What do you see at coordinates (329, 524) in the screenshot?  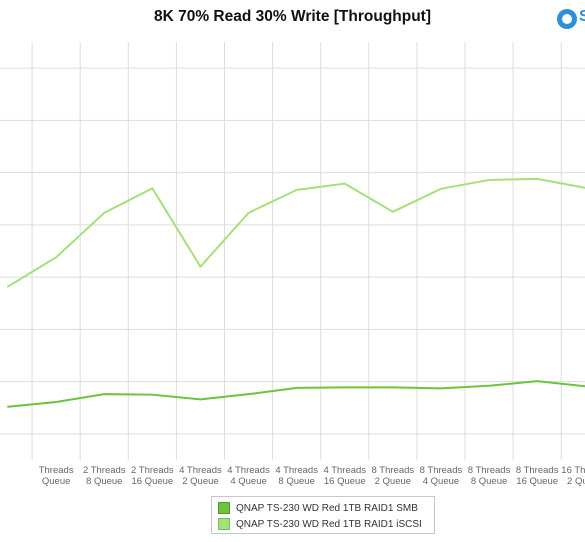 I see `legend-label-iscsi: QNAP TS-230 WD Red 1TB RAID1 iSCSI` at bounding box center [329, 524].